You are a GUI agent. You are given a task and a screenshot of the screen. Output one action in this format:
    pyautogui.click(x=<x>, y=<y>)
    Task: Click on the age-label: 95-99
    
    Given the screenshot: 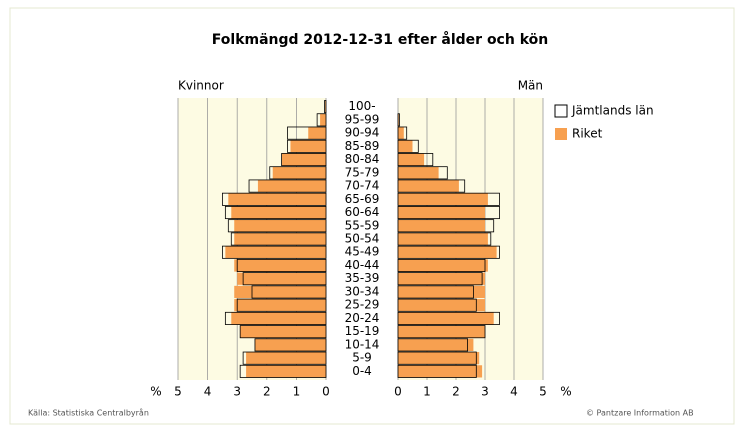 What is the action you would take?
    pyautogui.click(x=362, y=119)
    